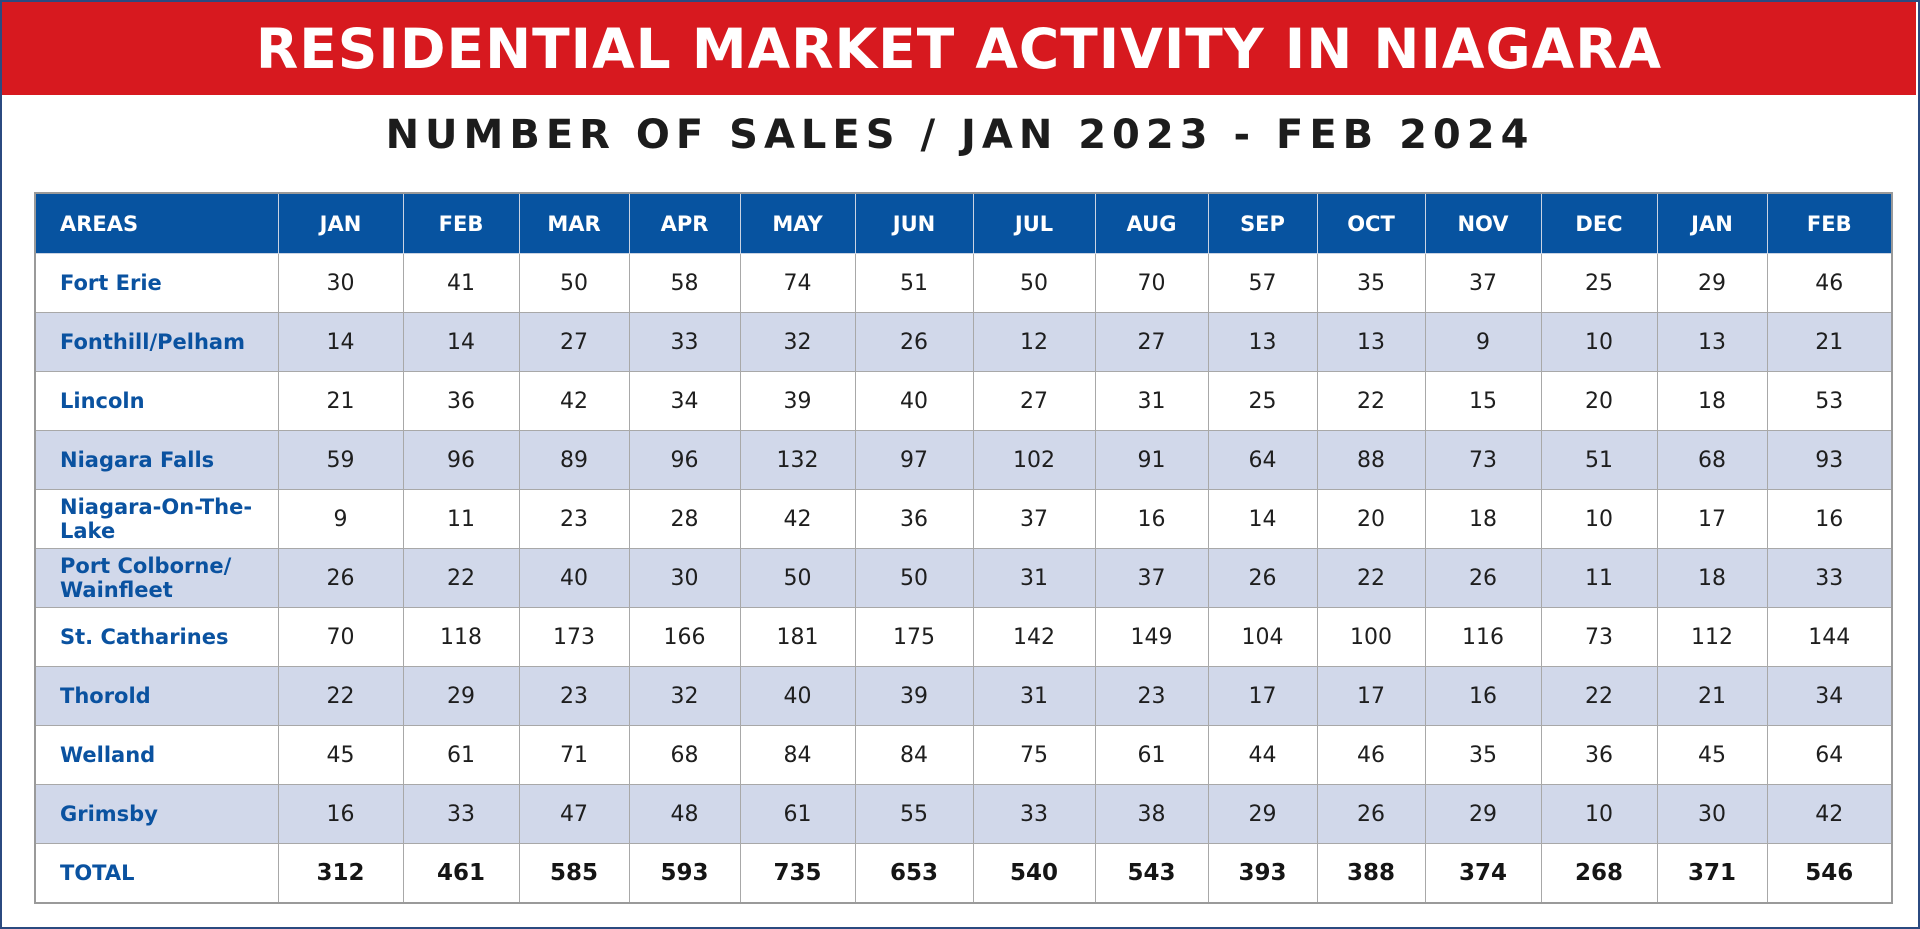 The height and width of the screenshot is (929, 1920). I want to click on table-row: Thorold 22 29 23 32 40 39 31 23 17 17 16 22 21 34, so click(963, 696).